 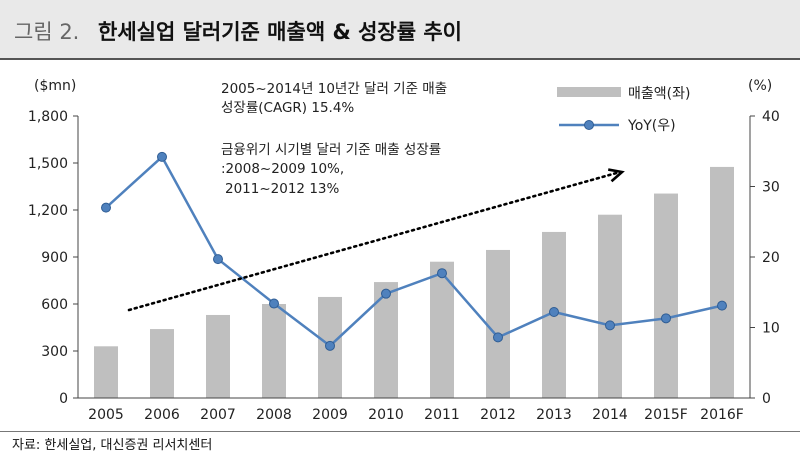 What do you see at coordinates (498, 415) in the screenshot?
I see `x-tick-label: 2012` at bounding box center [498, 415].